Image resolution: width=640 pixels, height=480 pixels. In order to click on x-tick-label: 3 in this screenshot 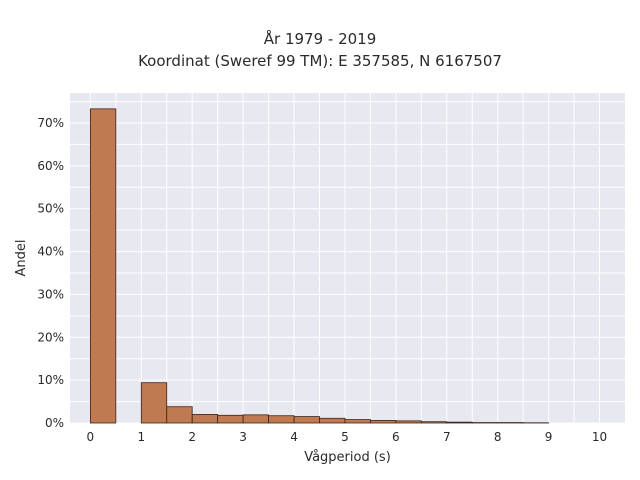, I will do `click(243, 437)`.